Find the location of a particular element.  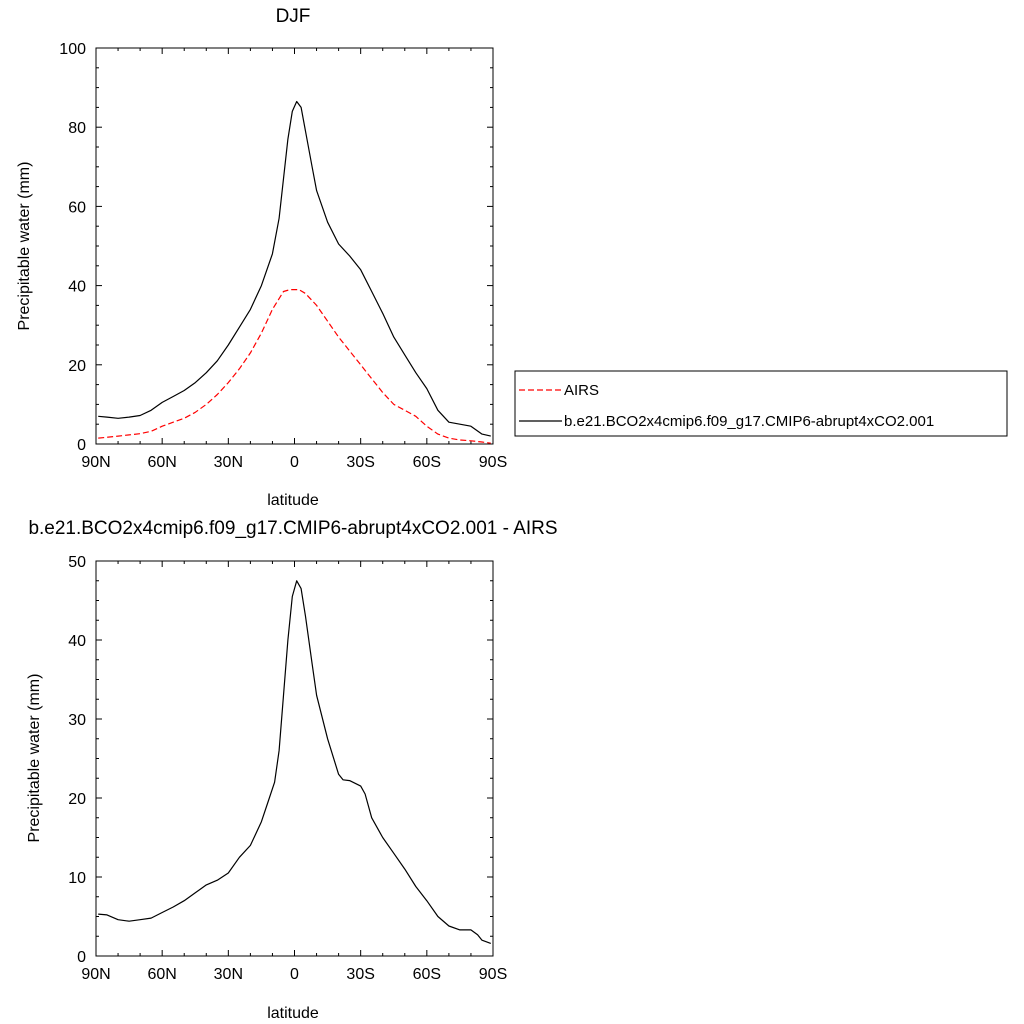

y-tick-label: 80 is located at coordinates (77, 128).